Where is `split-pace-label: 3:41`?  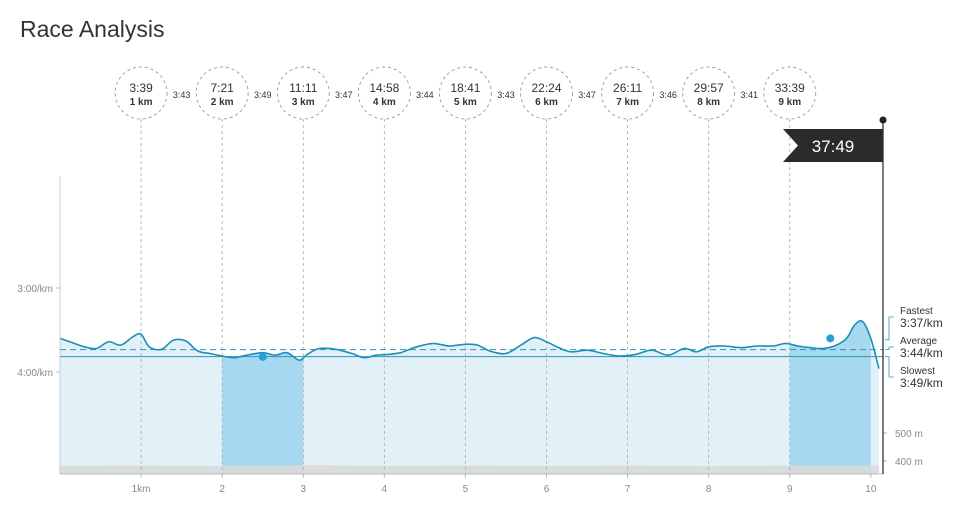 split-pace-label: 3:41 is located at coordinates (749, 95).